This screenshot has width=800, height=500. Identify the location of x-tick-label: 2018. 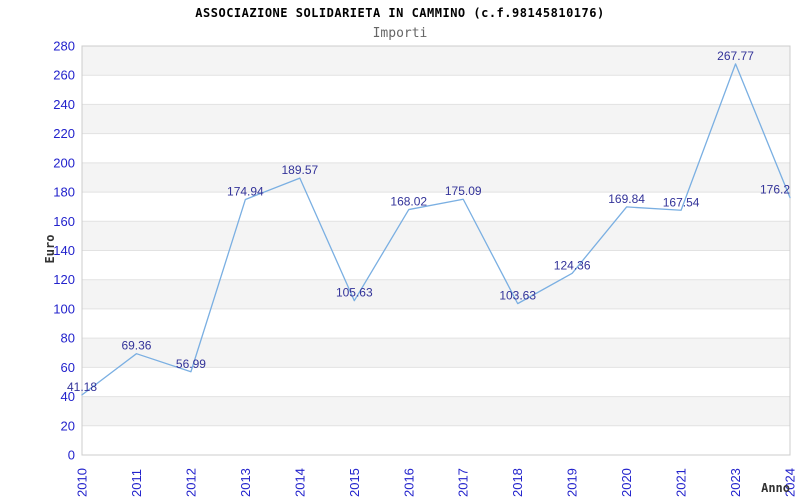
(517, 482).